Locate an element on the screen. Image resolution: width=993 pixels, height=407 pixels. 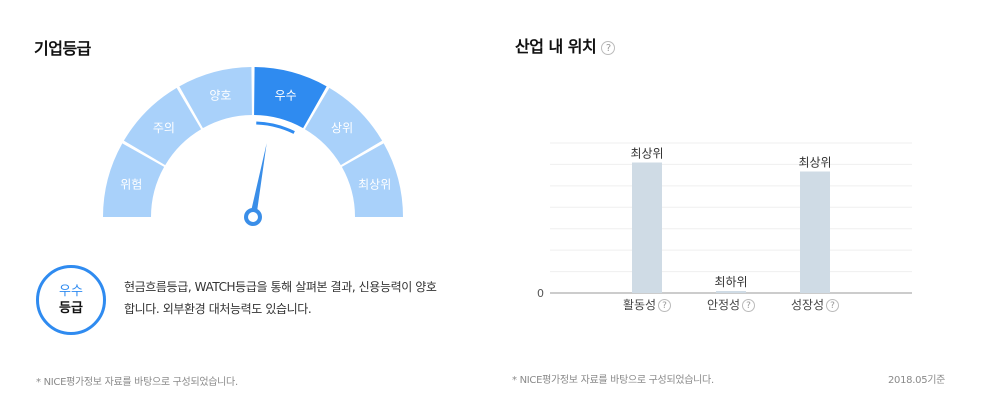
badge-grade: 우수 is located at coordinates (71, 291).